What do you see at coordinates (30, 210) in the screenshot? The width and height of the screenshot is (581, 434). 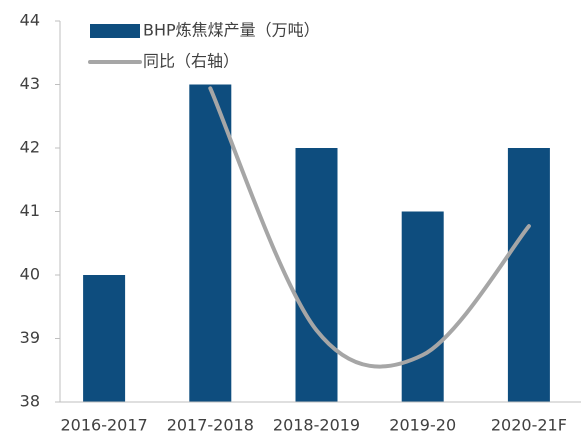 I see `y-tick-label: 41` at bounding box center [30, 210].